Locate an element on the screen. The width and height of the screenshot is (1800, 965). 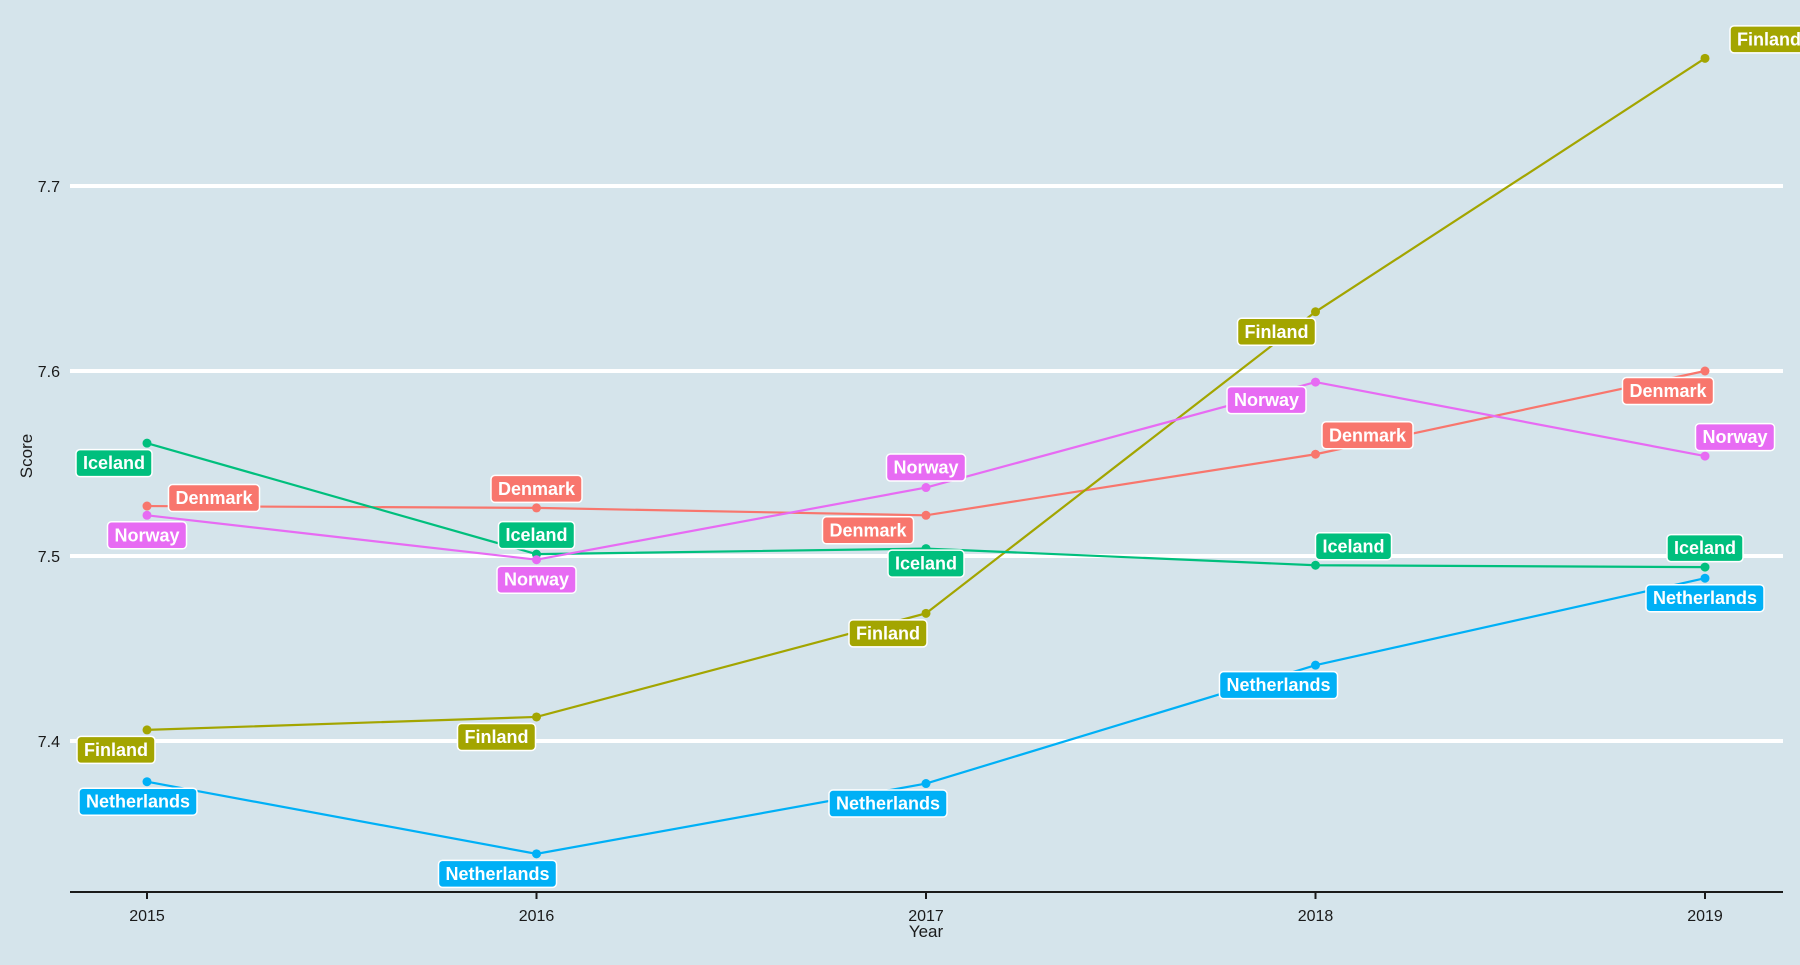
x-tick-label: 2016 is located at coordinates (537, 916).